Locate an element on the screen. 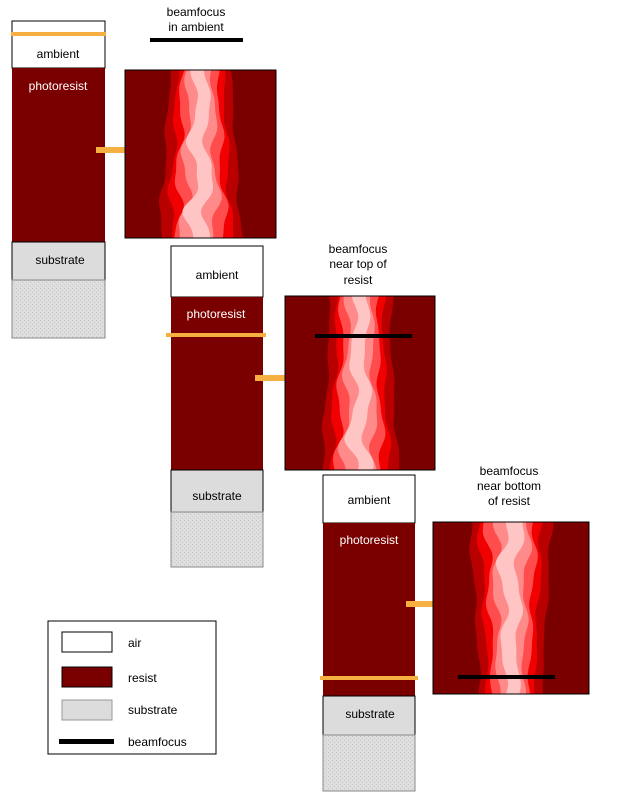 This screenshot has width=637, height=792. caption-2-line-2: near top of is located at coordinates (358, 264).